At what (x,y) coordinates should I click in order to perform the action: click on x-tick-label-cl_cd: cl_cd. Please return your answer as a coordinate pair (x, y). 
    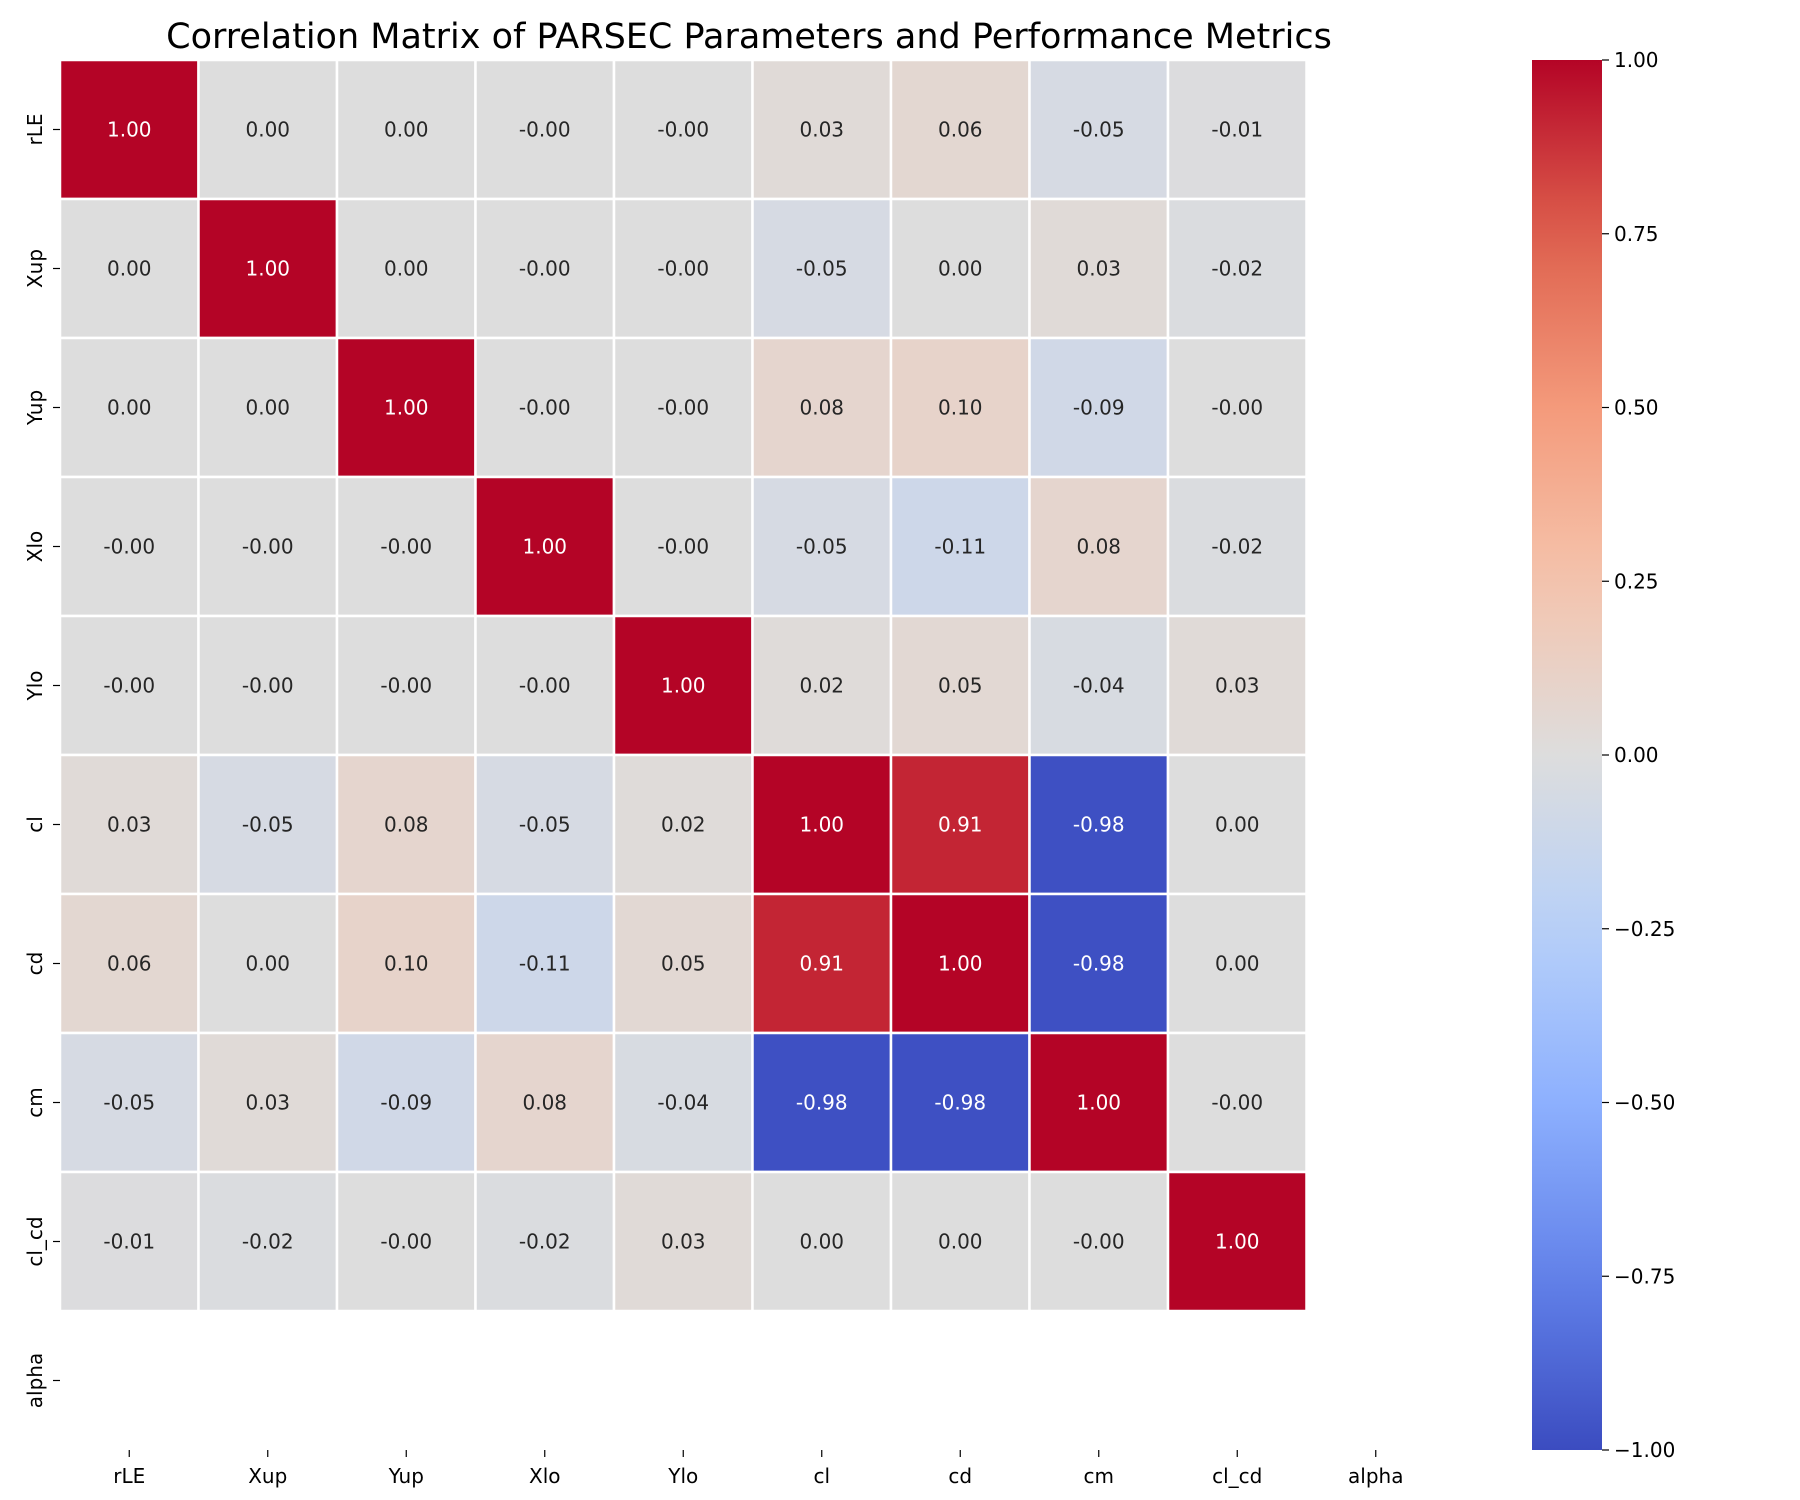
    Looking at the image, I should click on (1237, 1476).